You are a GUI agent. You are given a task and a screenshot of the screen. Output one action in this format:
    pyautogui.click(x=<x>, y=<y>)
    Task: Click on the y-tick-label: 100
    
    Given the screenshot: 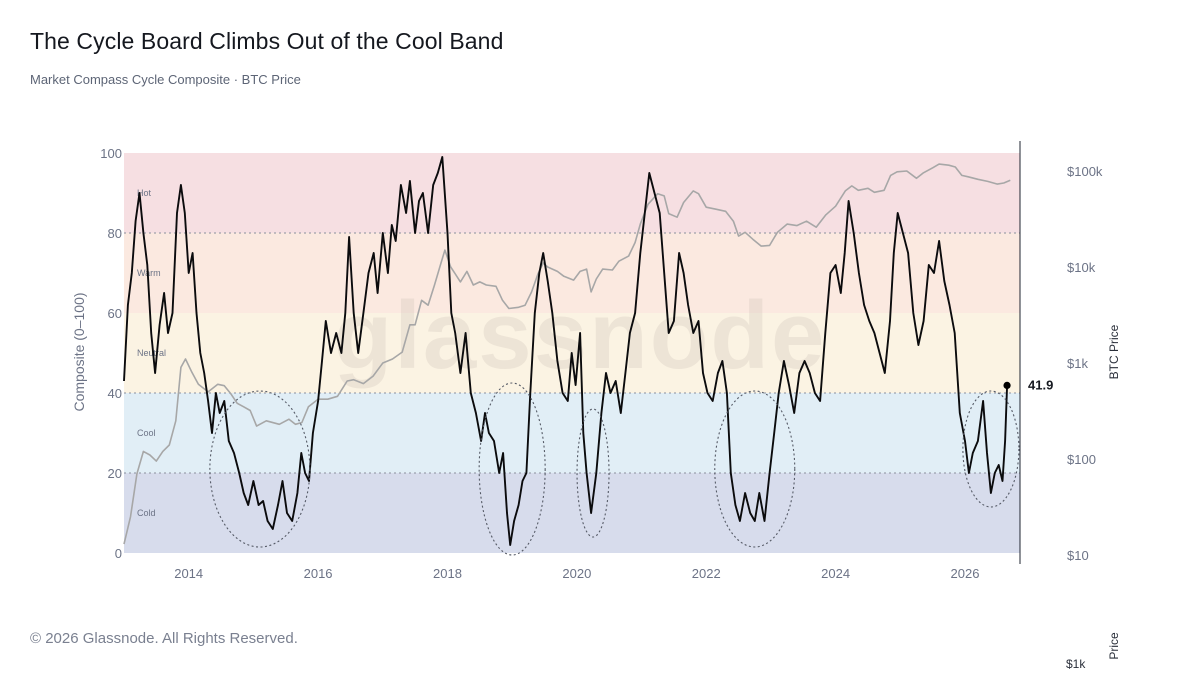 What is the action you would take?
    pyautogui.click(x=111, y=153)
    